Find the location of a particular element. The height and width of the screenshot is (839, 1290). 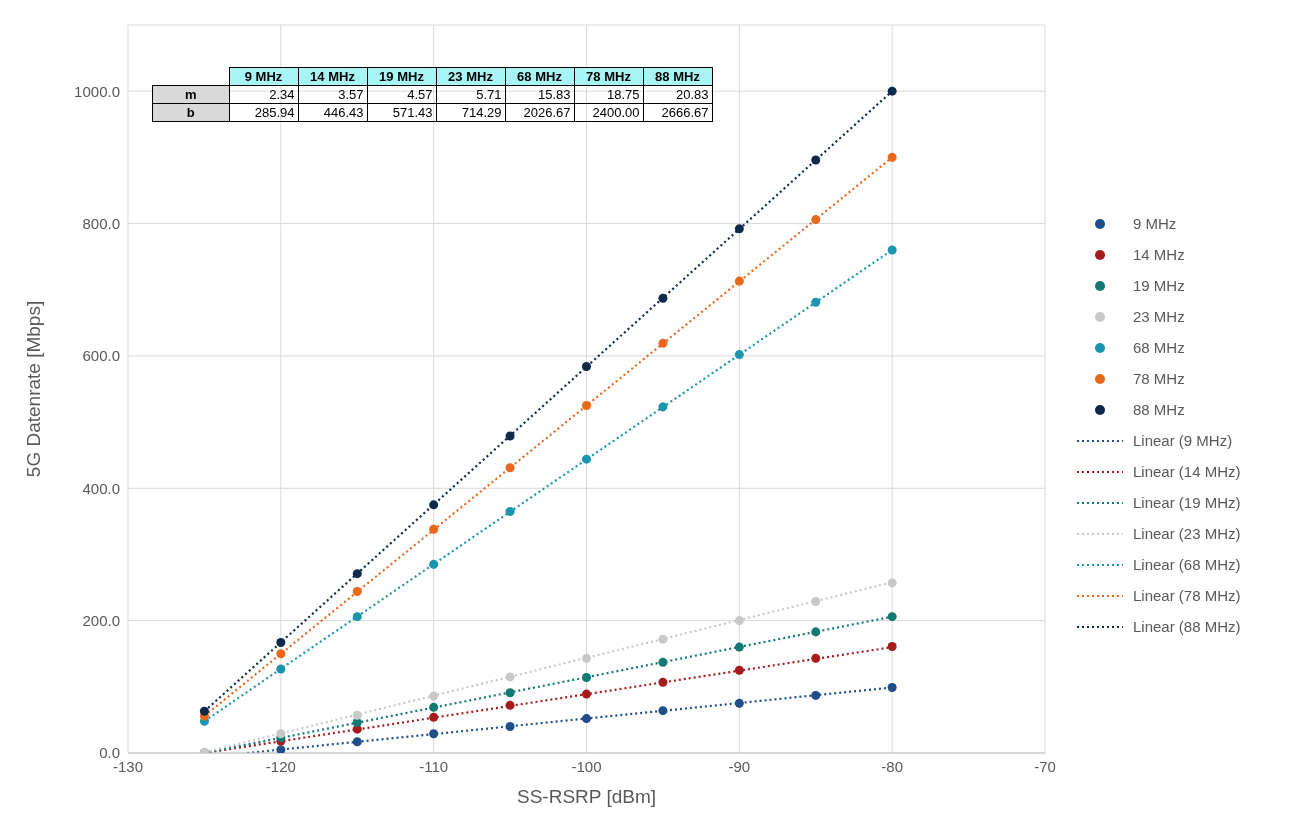

legend-label: 68 MHz is located at coordinates (1159, 347).